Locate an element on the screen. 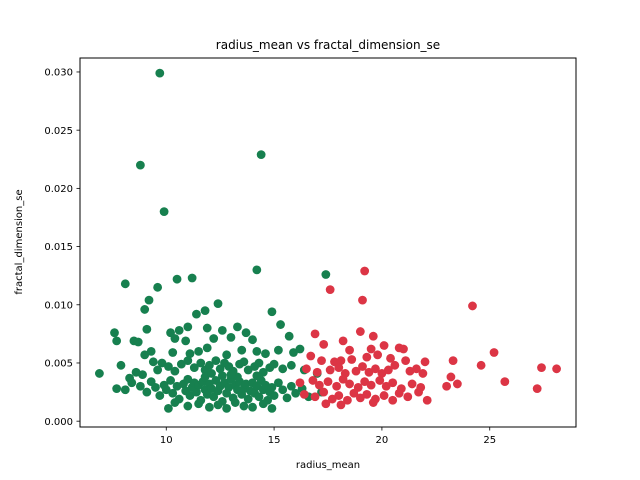  y-tick-label: 0.025 is located at coordinates (58, 131).